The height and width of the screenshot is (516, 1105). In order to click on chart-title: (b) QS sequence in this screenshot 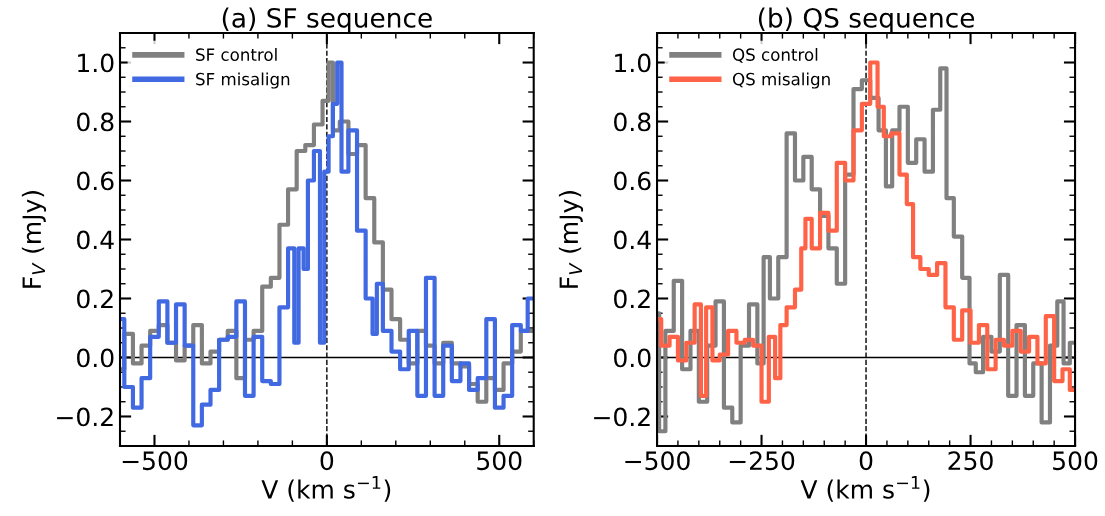, I will do `click(866, 20)`.